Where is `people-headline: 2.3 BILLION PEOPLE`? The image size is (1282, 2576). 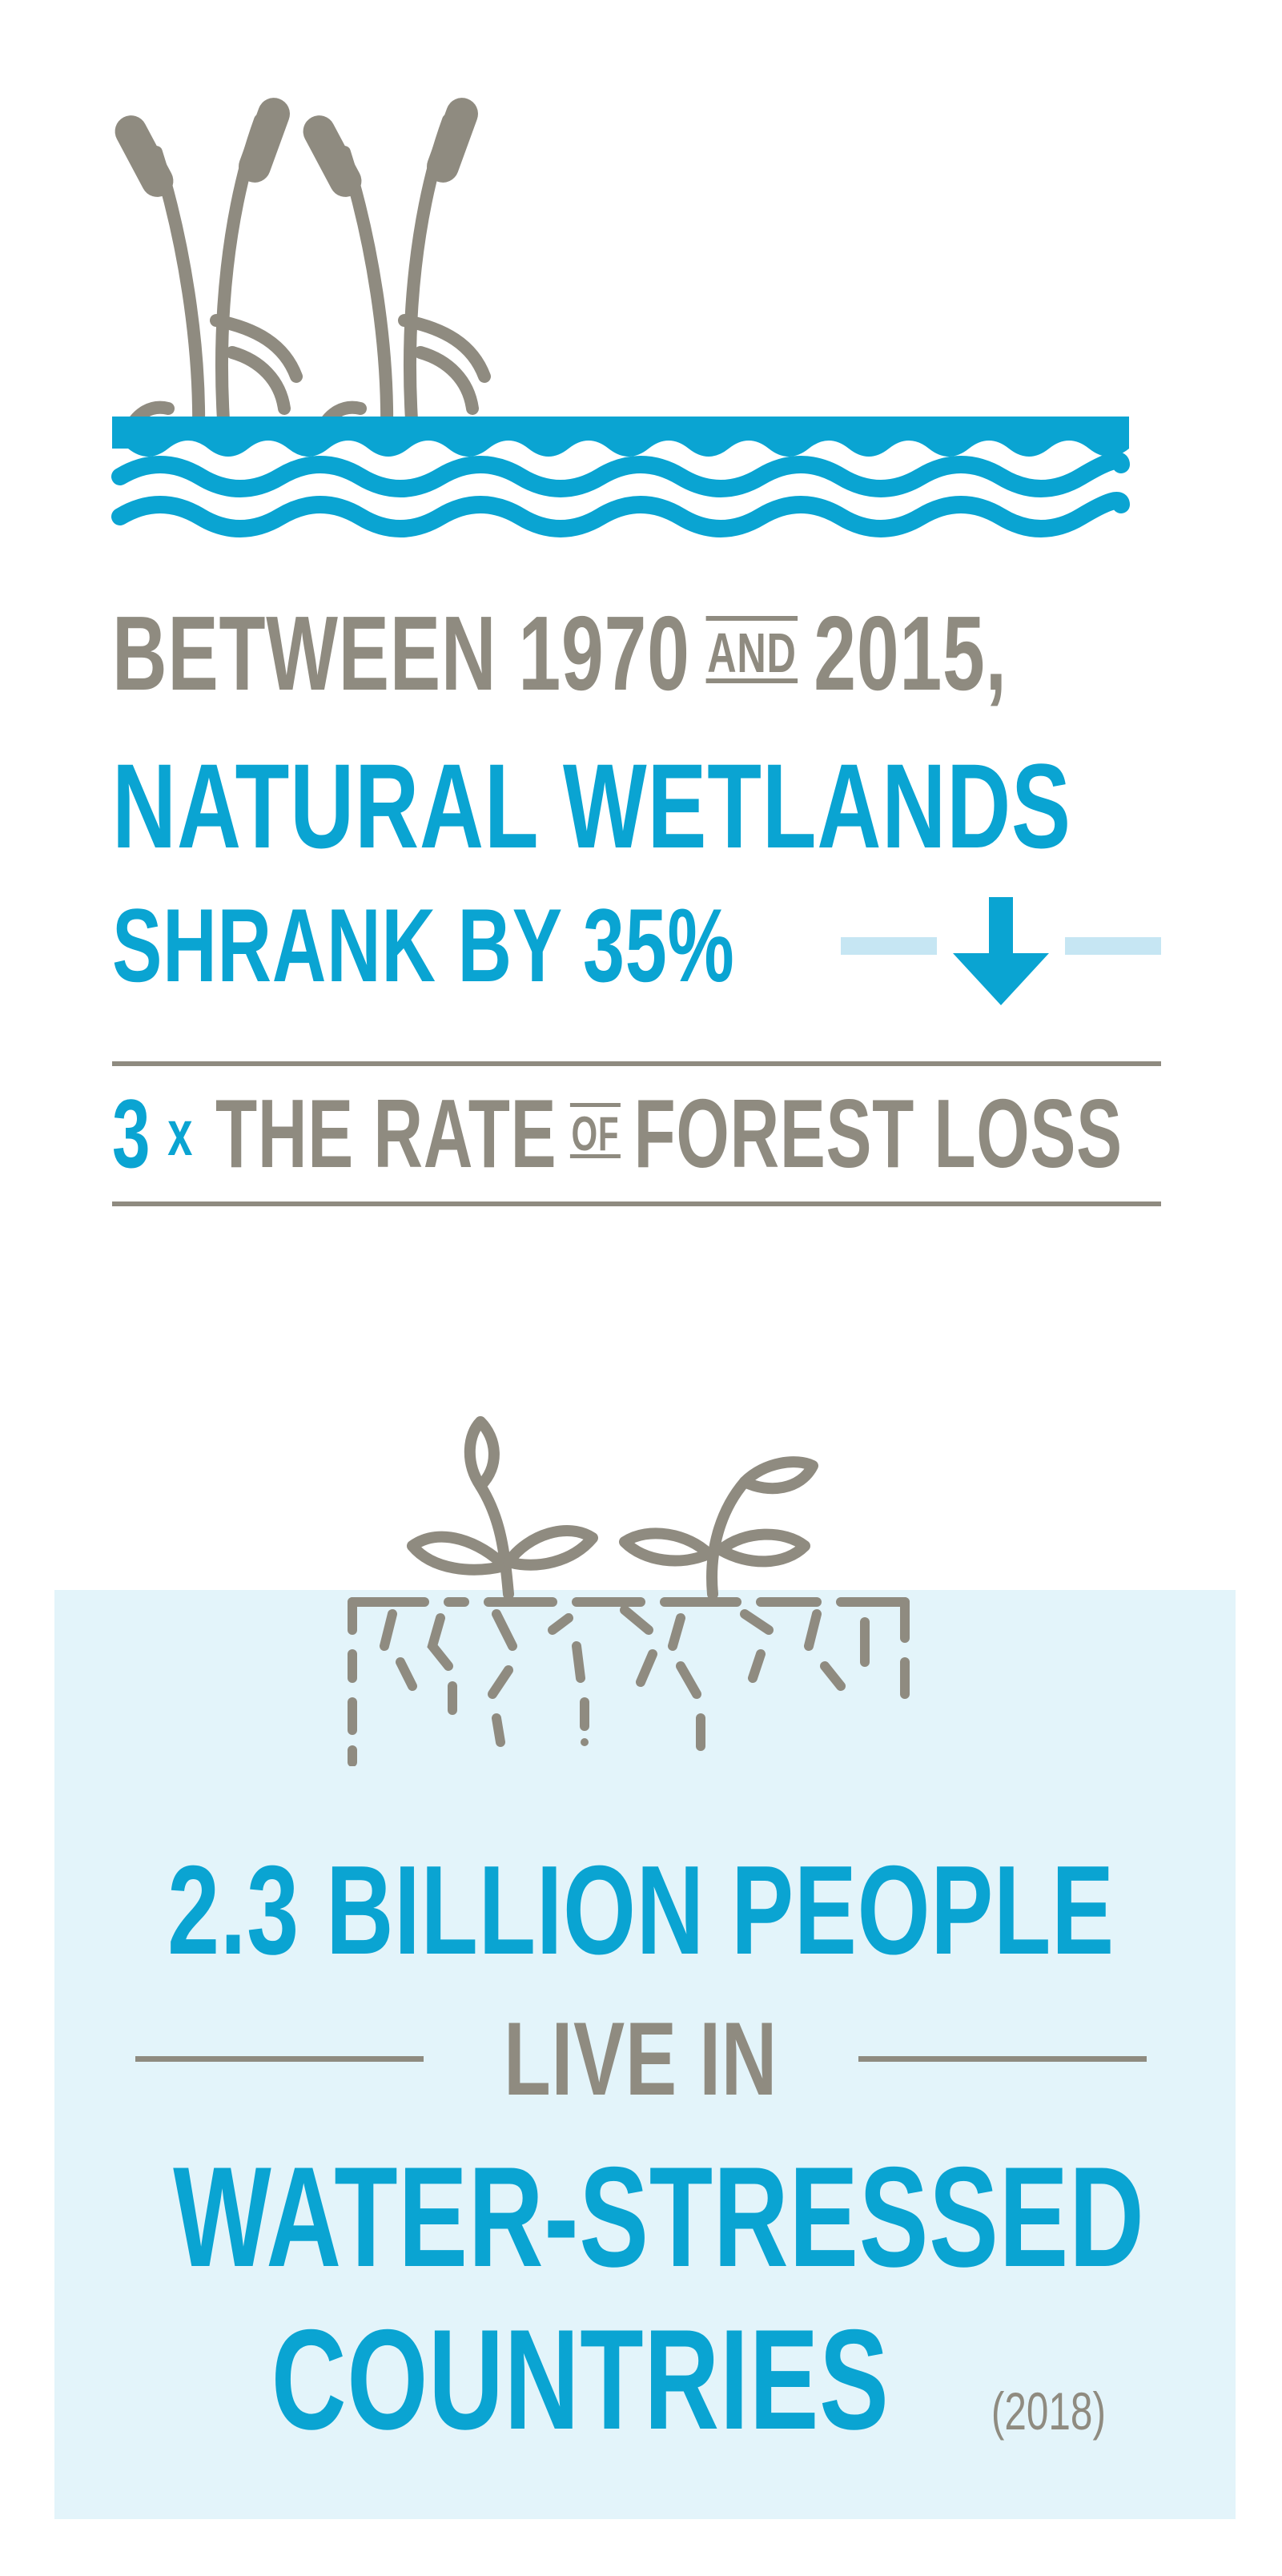 people-headline: 2.3 BILLION PEOPLE is located at coordinates (641, 1911).